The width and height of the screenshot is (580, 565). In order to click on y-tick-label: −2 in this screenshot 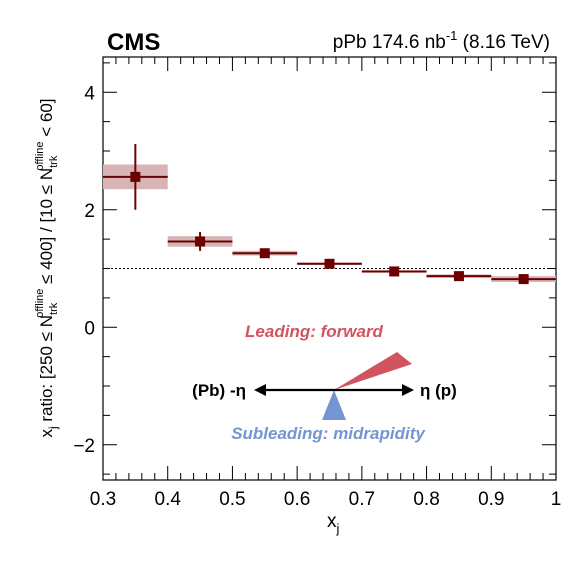, I will do `click(84, 446)`.